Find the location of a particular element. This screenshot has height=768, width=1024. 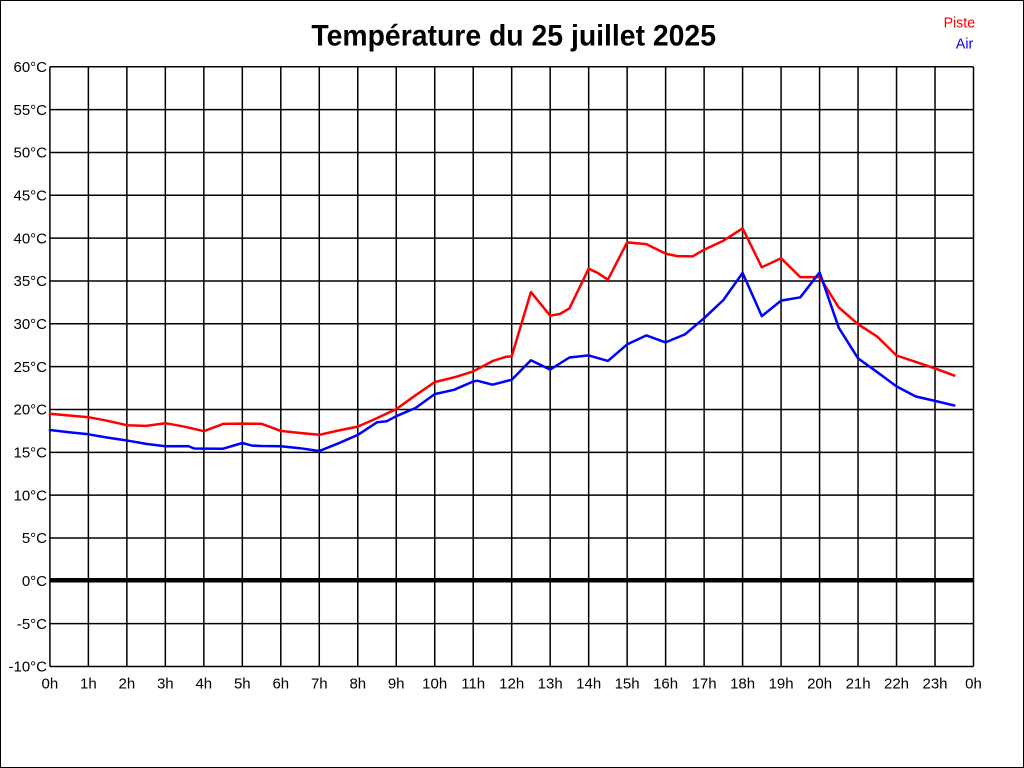

svg-text: 2h is located at coordinates (127, 684).